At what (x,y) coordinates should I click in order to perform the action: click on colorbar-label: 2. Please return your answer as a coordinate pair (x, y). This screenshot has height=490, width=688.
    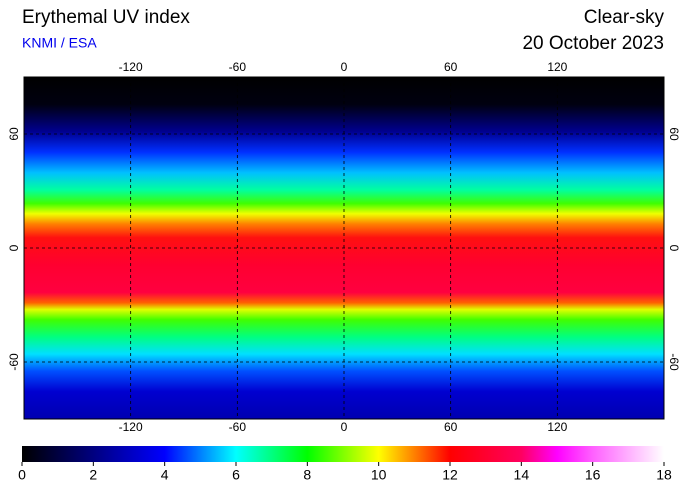
    Looking at the image, I should click on (93, 475).